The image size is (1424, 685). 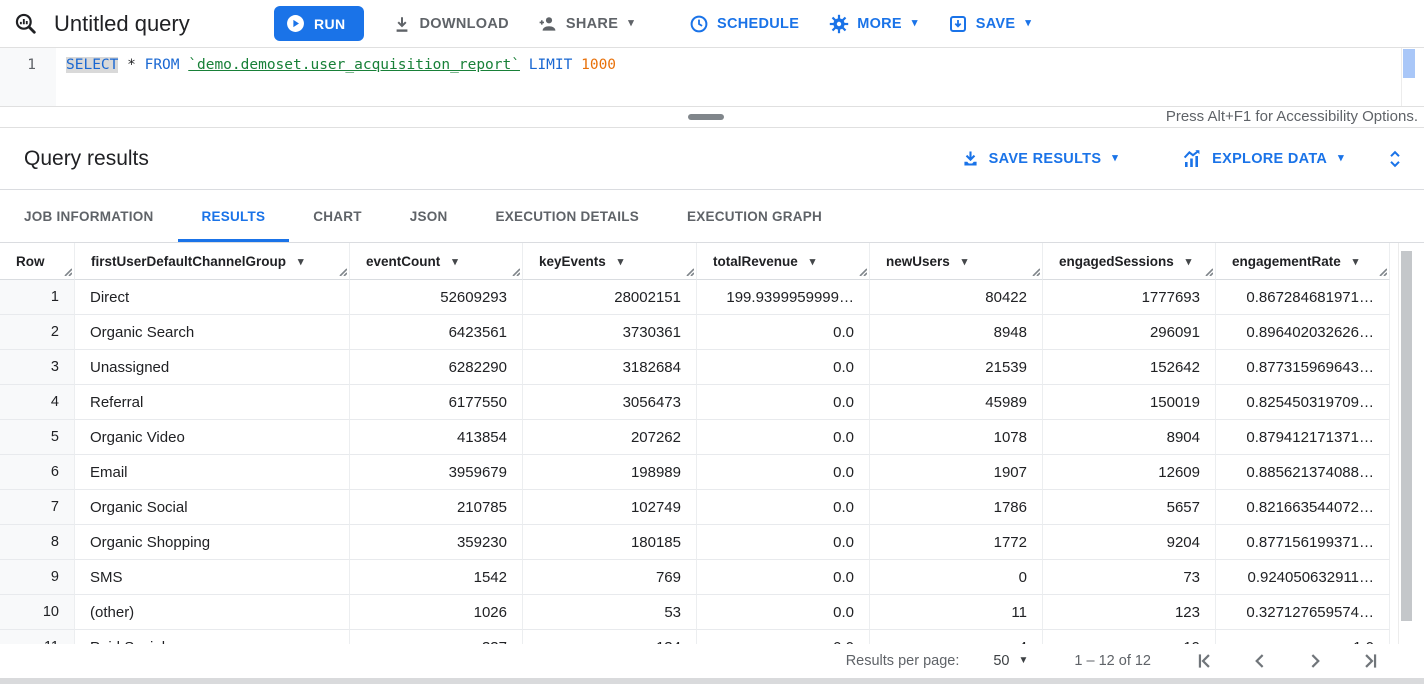 I want to click on column-header-firstuserdefaultchannelgroup: firstUserDefaultChannelGroup ▾, so click(x=212, y=261).